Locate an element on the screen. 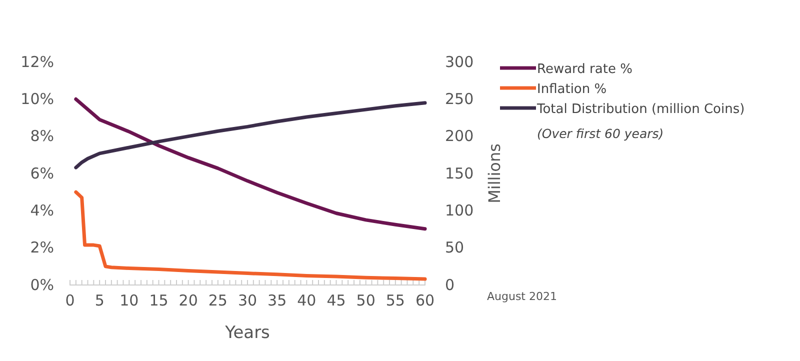  y-tick-label: 6% is located at coordinates (42, 173).